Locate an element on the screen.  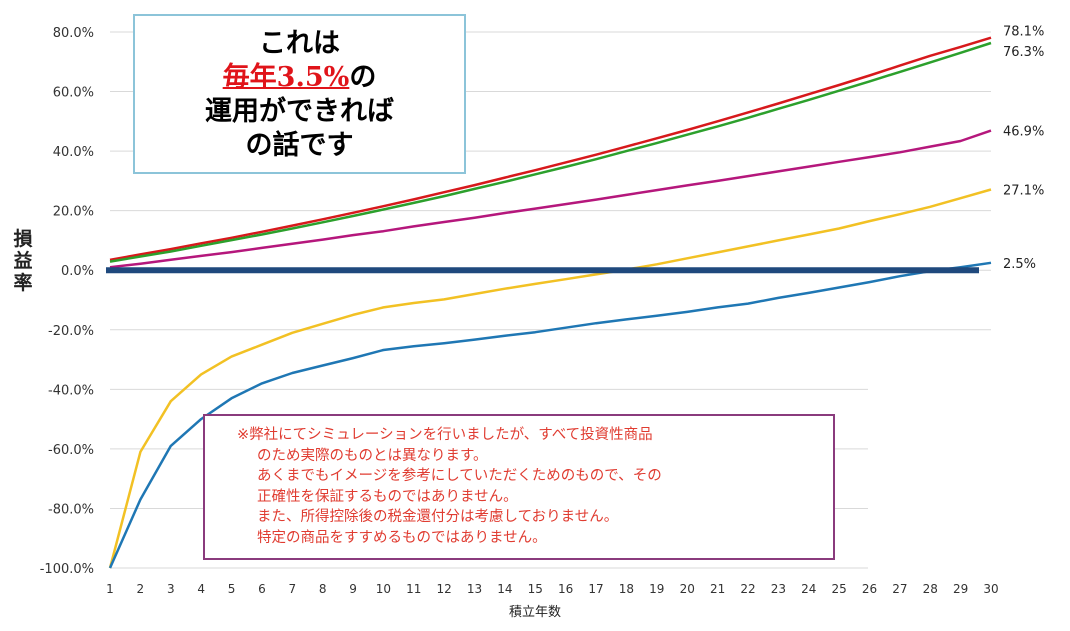
y-tick-label: 80.0% is located at coordinates (73, 33).